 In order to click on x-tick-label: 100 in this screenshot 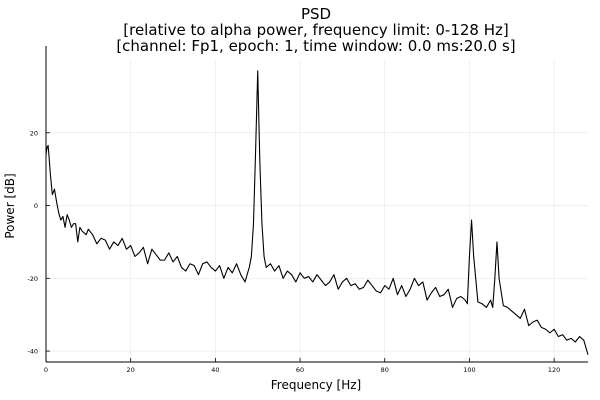, I will do `click(469, 370)`.